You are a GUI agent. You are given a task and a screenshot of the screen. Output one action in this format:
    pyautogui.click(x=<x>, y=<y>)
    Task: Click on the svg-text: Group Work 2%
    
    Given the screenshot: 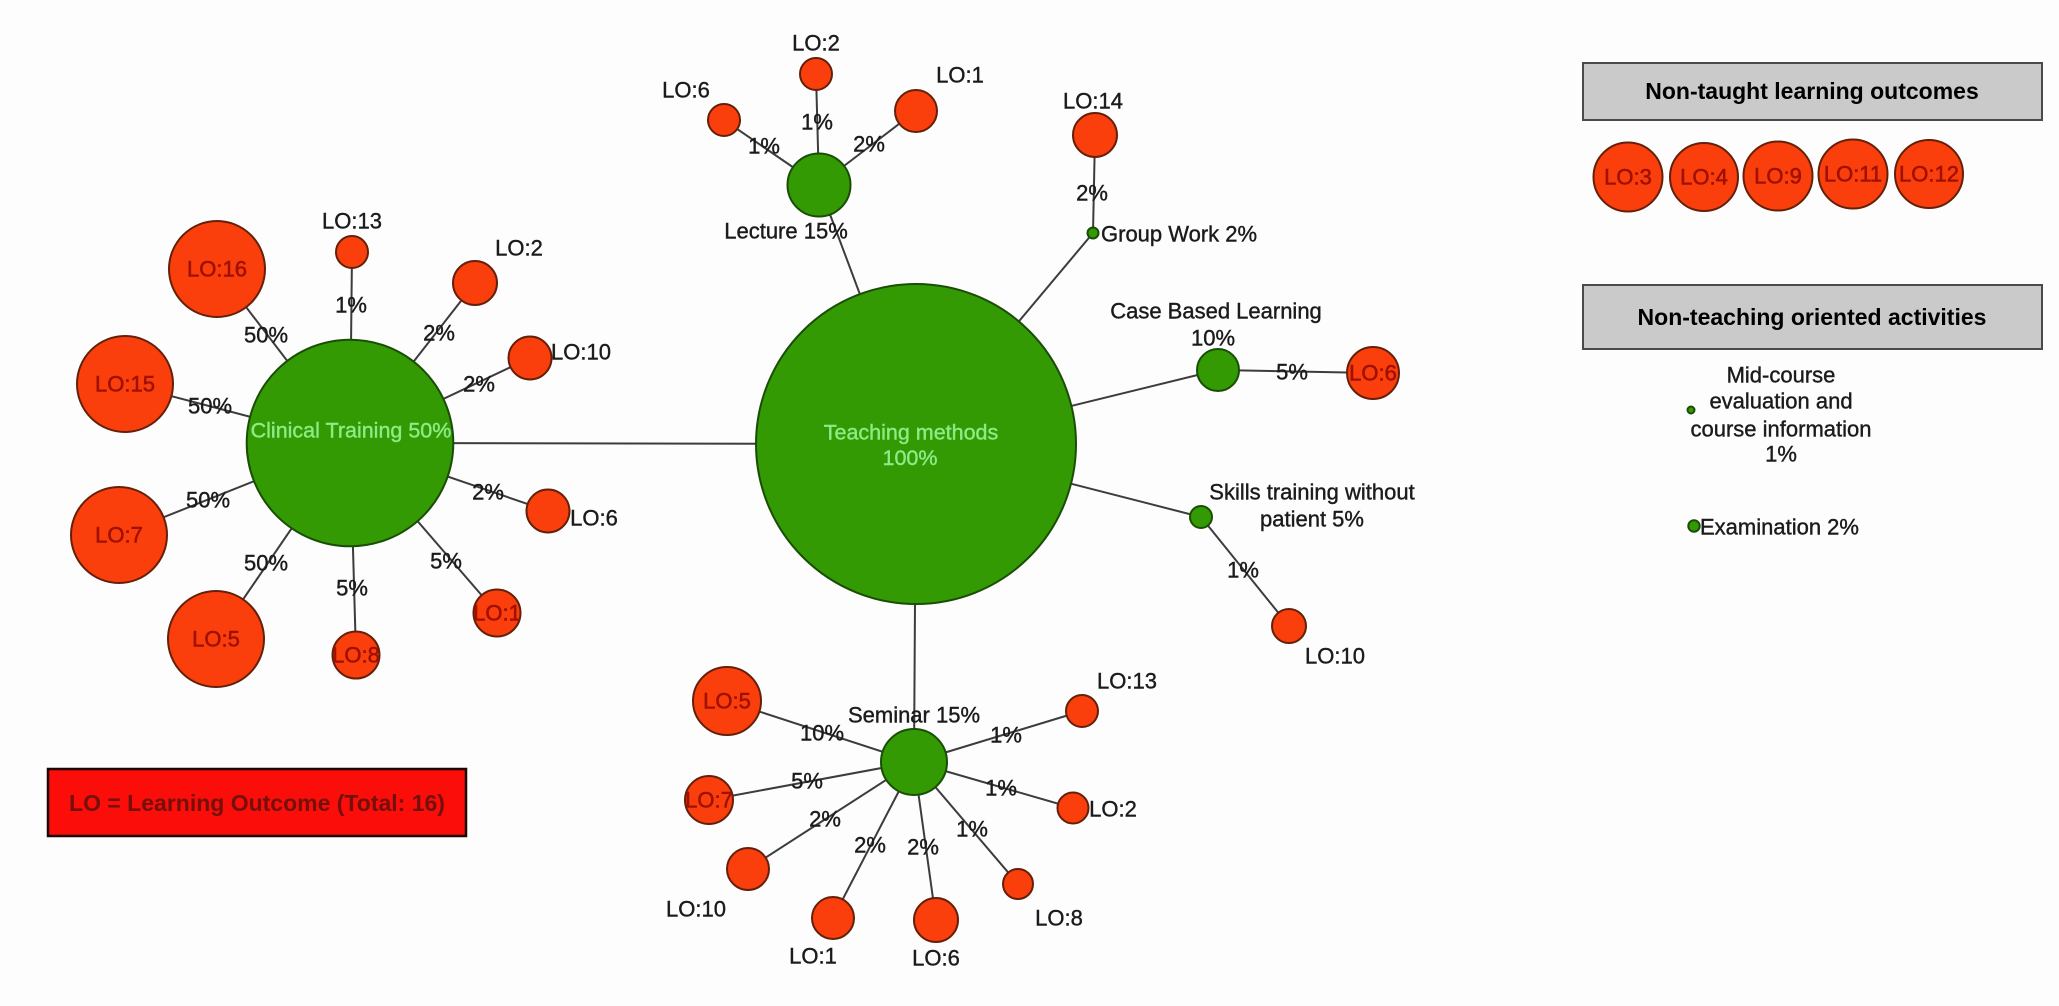 What is the action you would take?
    pyautogui.click(x=1179, y=234)
    